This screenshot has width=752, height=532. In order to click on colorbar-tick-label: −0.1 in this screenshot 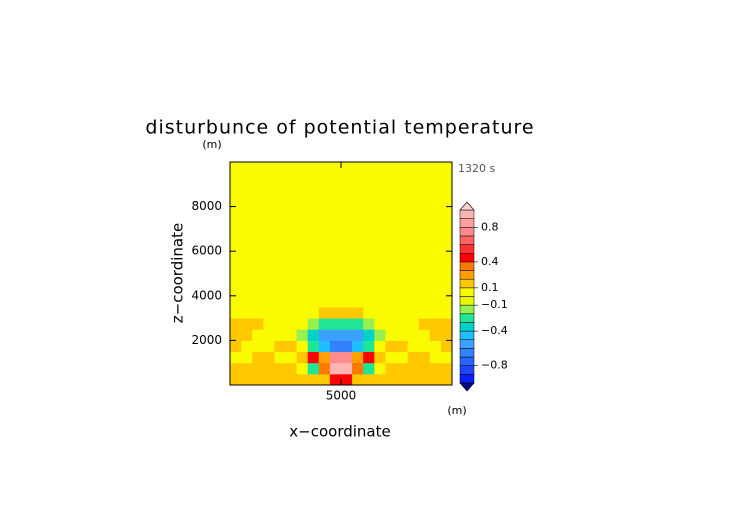, I will do `click(494, 304)`.